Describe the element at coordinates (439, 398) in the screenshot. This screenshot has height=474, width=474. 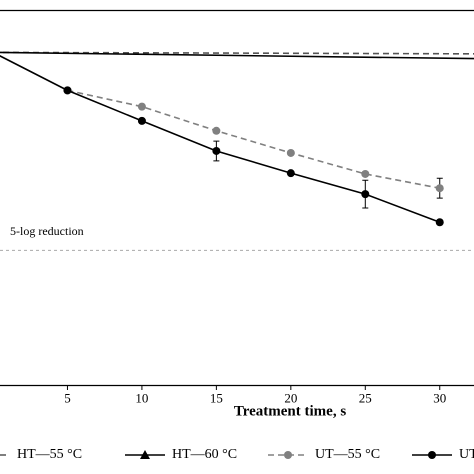
I see `x-tick-label: 30` at that location.